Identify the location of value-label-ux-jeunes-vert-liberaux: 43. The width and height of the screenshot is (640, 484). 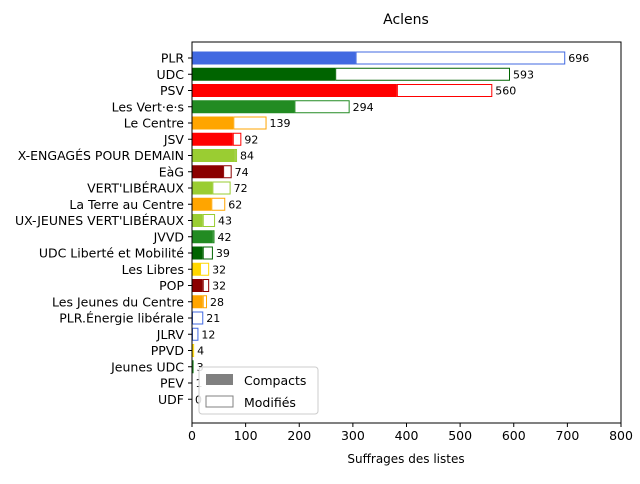
(225, 221).